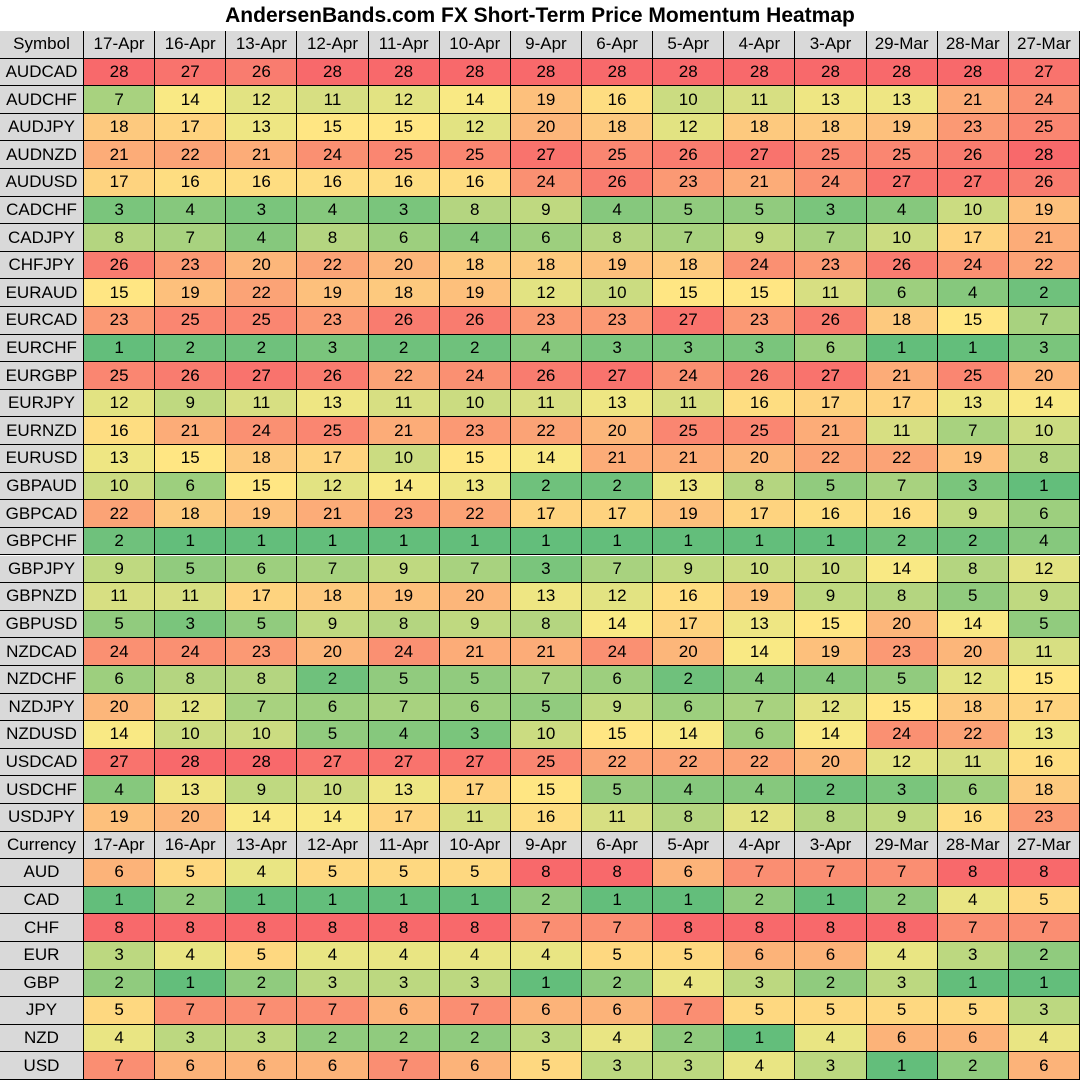  What do you see at coordinates (42, 1011) in the screenshot?
I see `row-label: JPY` at bounding box center [42, 1011].